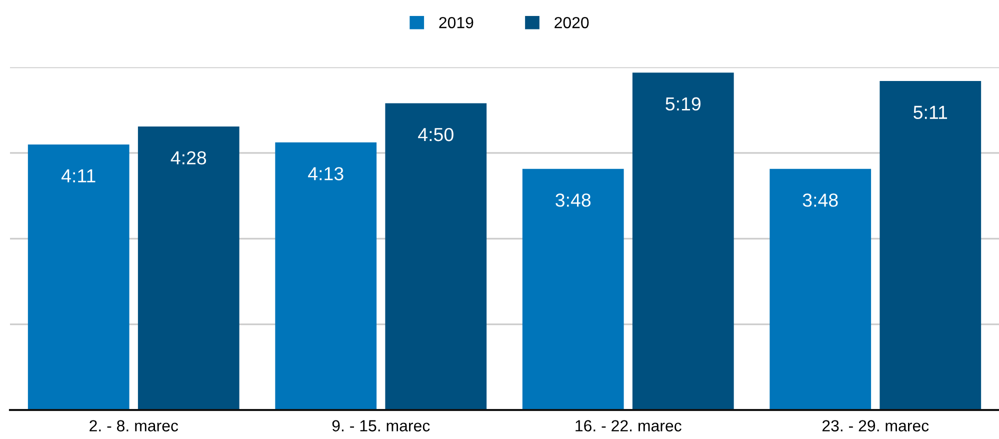 The image size is (999, 439). Describe the element at coordinates (629, 426) in the screenshot. I see `x-tick-label: 16. - 22. marec` at that location.